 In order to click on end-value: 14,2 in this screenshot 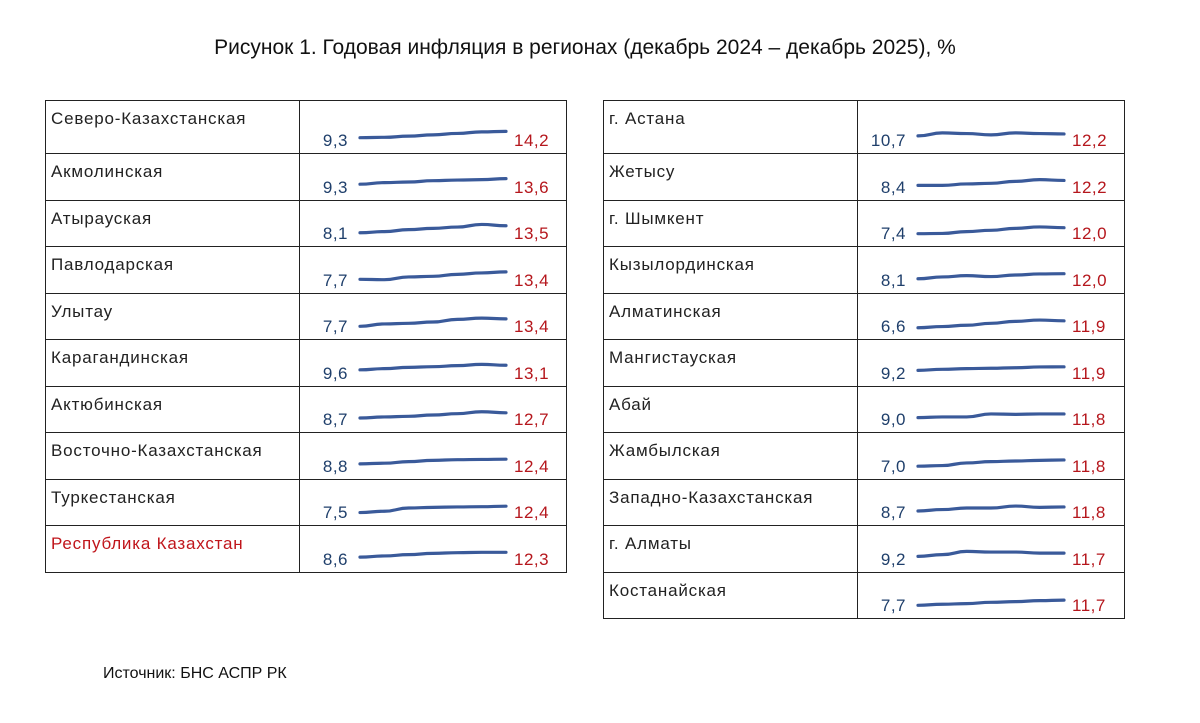, I will do `click(532, 140)`.